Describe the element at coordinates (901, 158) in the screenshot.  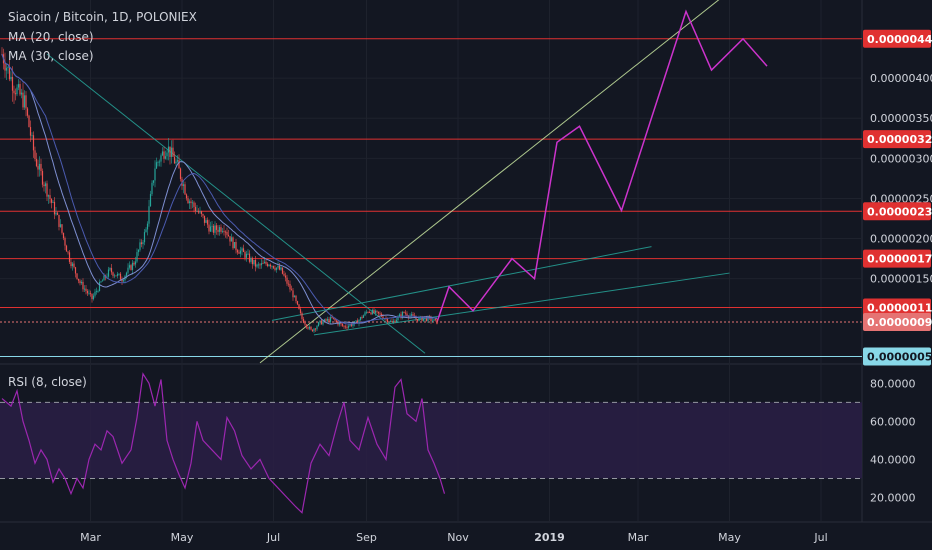
I see `price-tick-label: 0.00000300` at that location.